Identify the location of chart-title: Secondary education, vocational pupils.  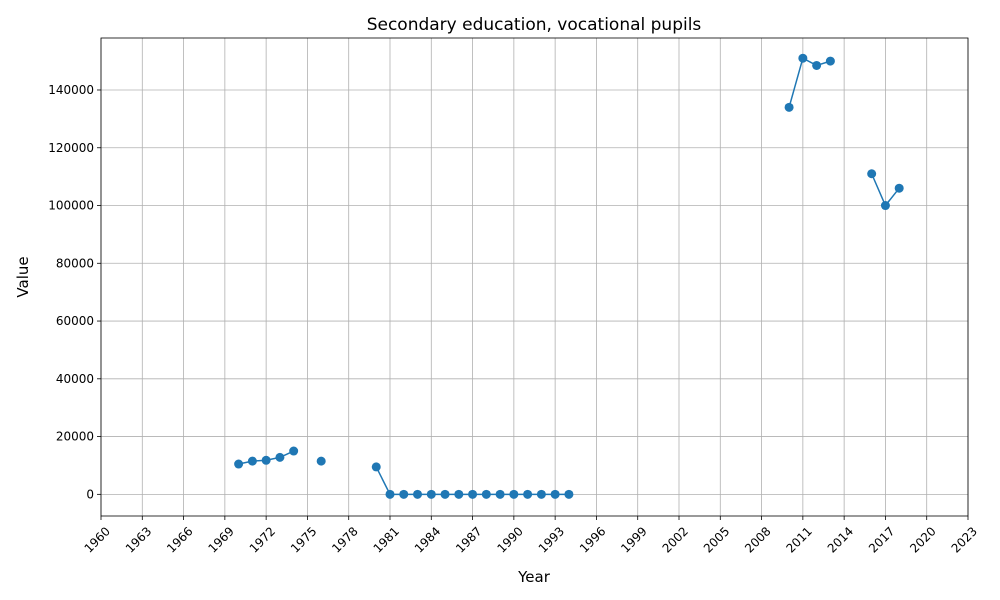
(534, 25).